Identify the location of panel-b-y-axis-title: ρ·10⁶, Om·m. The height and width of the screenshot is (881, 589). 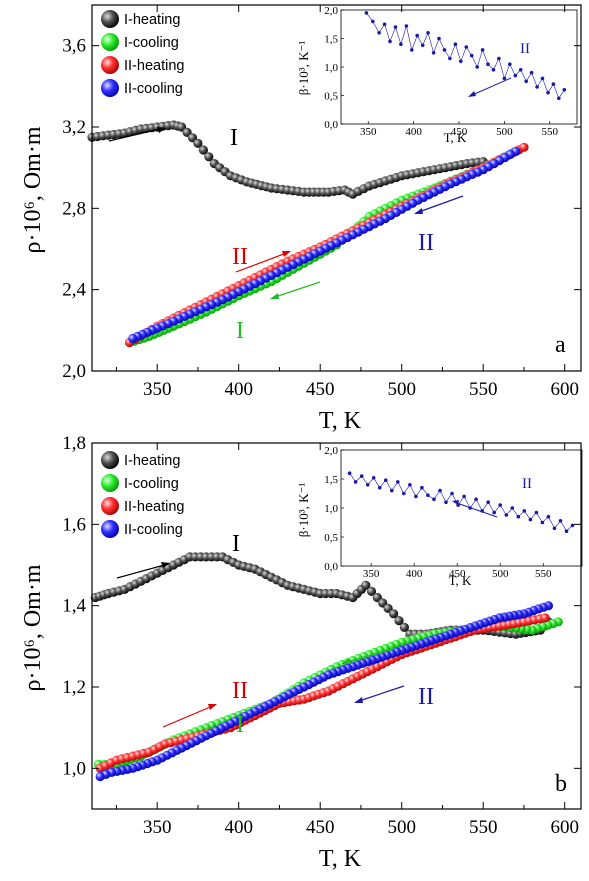
(33, 627).